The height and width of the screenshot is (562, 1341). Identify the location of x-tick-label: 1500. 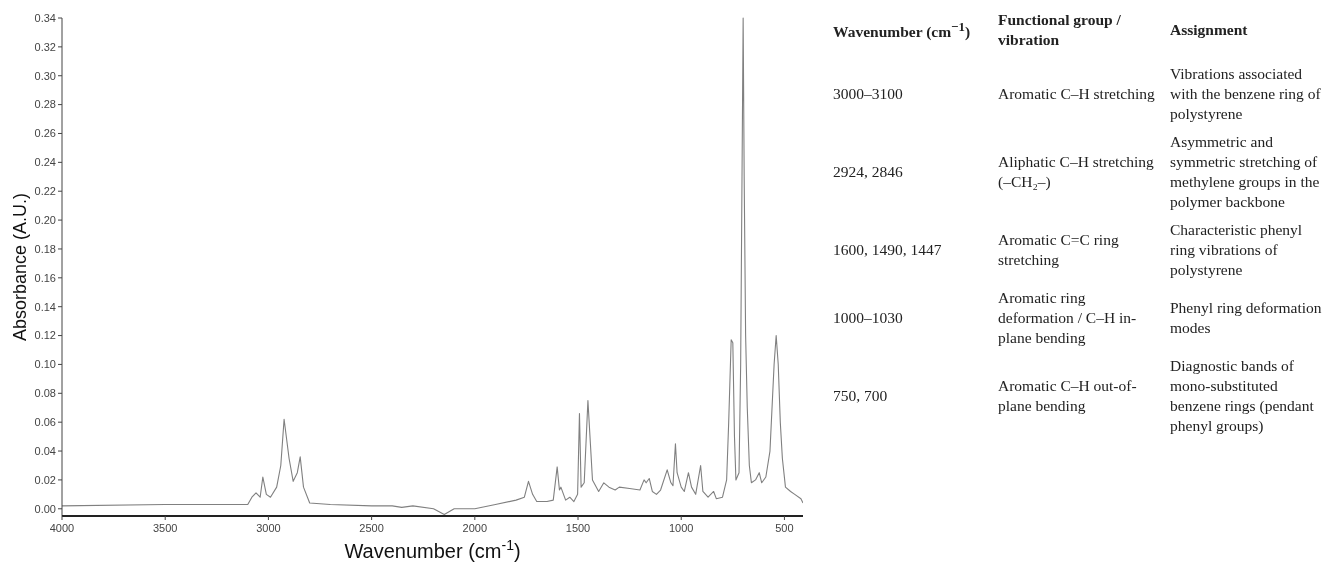
(578, 528).